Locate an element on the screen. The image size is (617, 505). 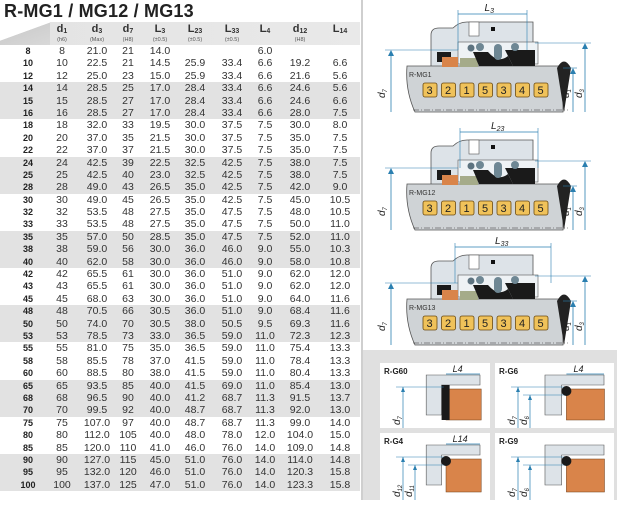
table-row: 18 18 32.0 33 19.5 30.0 37.5 7.5 30.0 8.0 is located at coordinates (180, 125).